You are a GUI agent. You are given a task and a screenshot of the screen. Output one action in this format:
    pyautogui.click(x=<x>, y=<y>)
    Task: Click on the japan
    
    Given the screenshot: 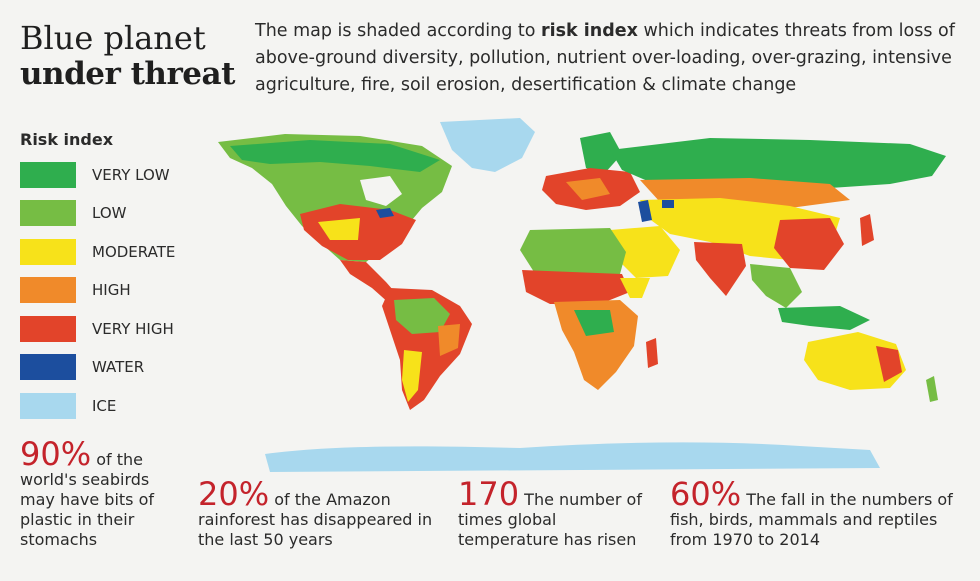 What is the action you would take?
    pyautogui.click(x=867, y=230)
    